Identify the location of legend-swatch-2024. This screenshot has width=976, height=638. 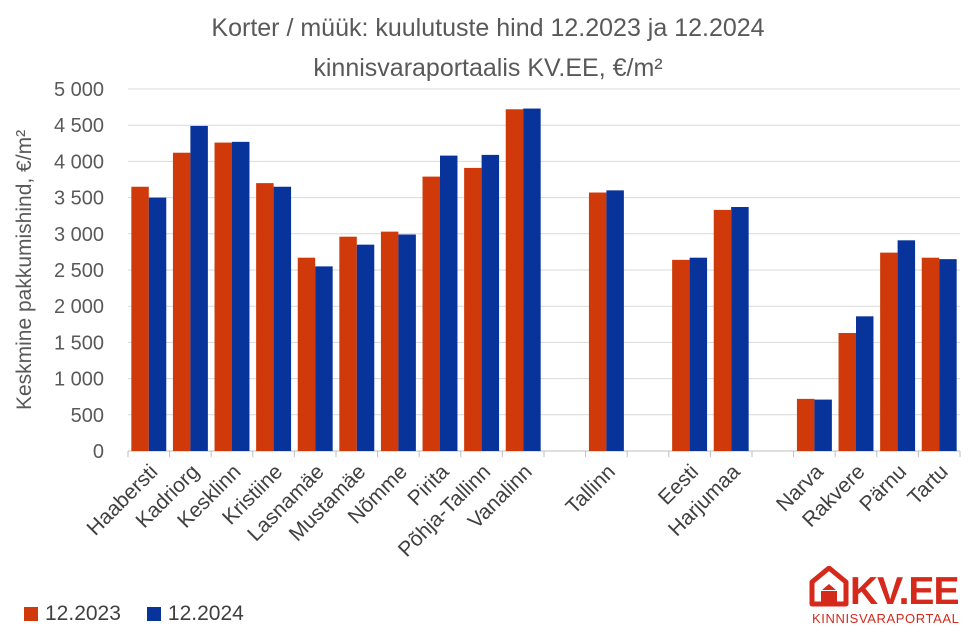
(153, 614).